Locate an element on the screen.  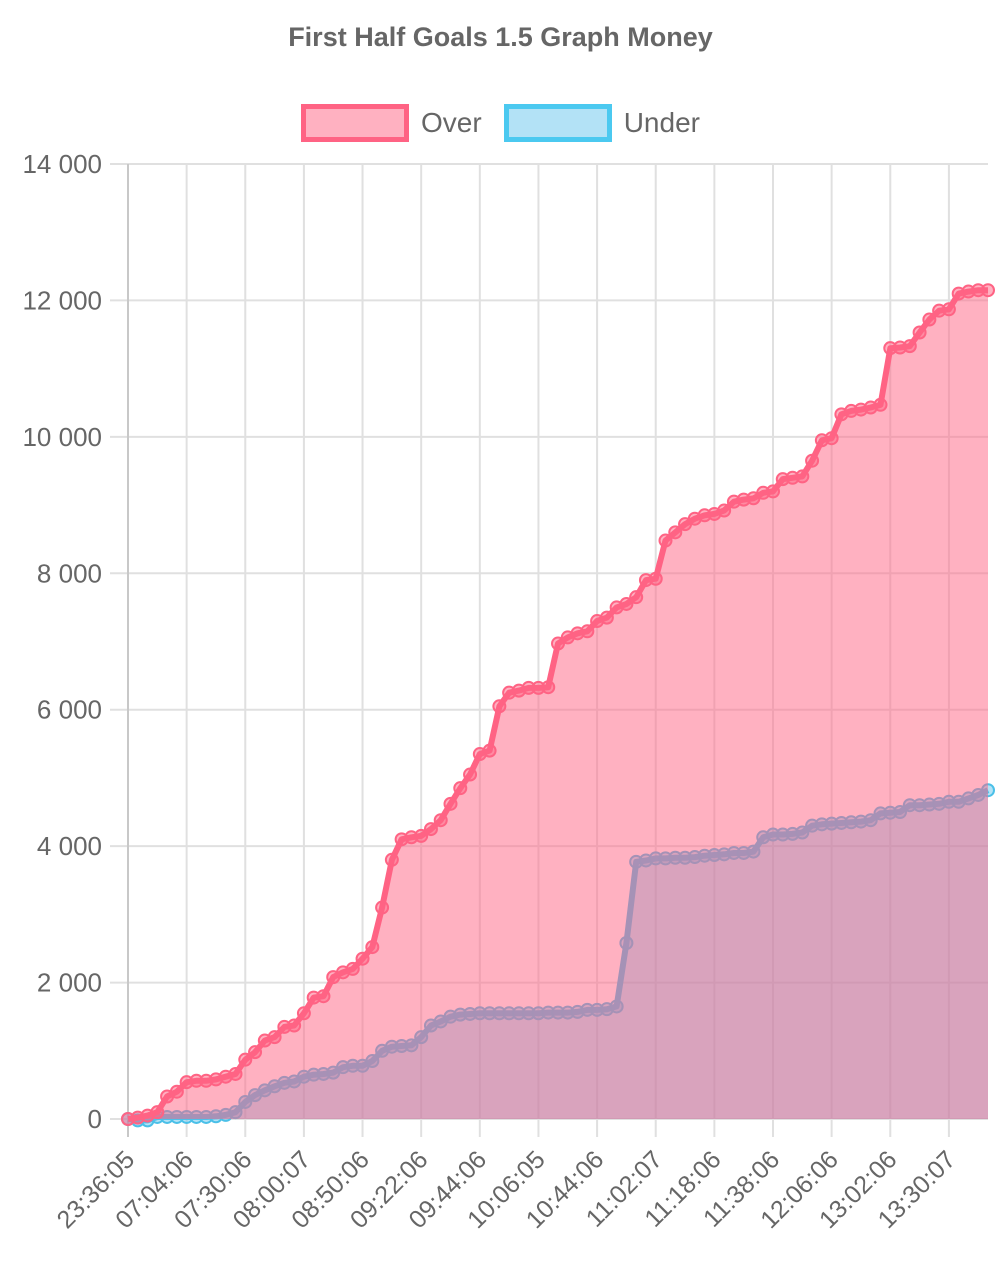
y-tick-label: 8 000 is located at coordinates (69, 573).